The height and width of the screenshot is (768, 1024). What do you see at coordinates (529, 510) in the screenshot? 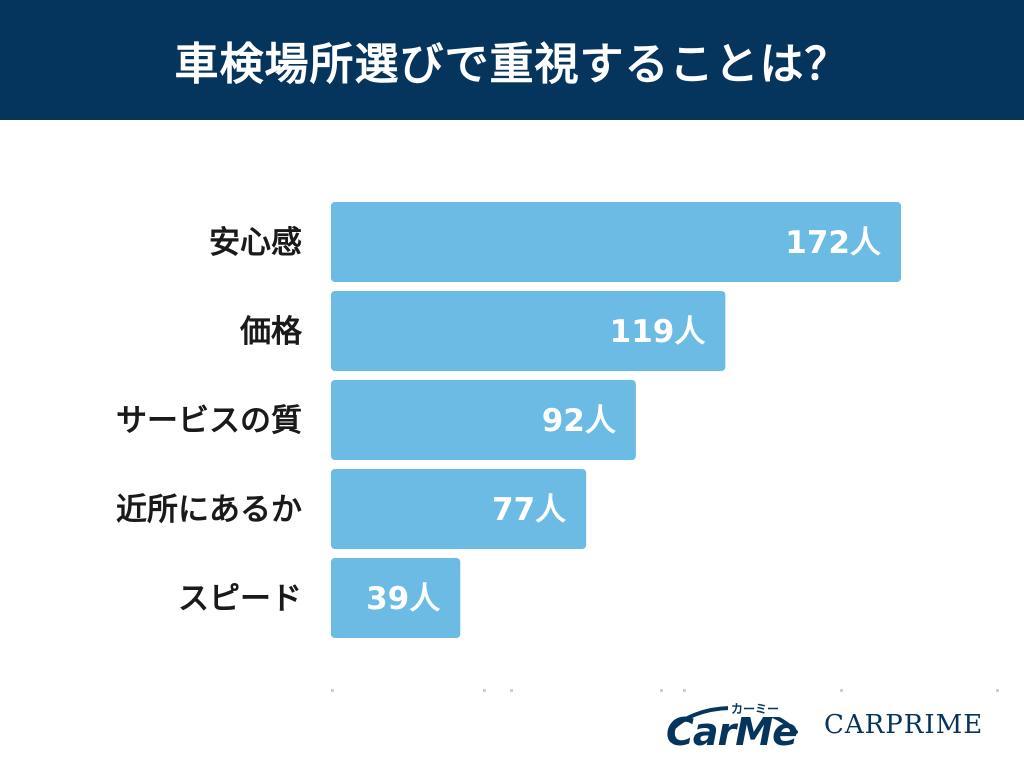
I see `value-label: 77人` at bounding box center [529, 510].